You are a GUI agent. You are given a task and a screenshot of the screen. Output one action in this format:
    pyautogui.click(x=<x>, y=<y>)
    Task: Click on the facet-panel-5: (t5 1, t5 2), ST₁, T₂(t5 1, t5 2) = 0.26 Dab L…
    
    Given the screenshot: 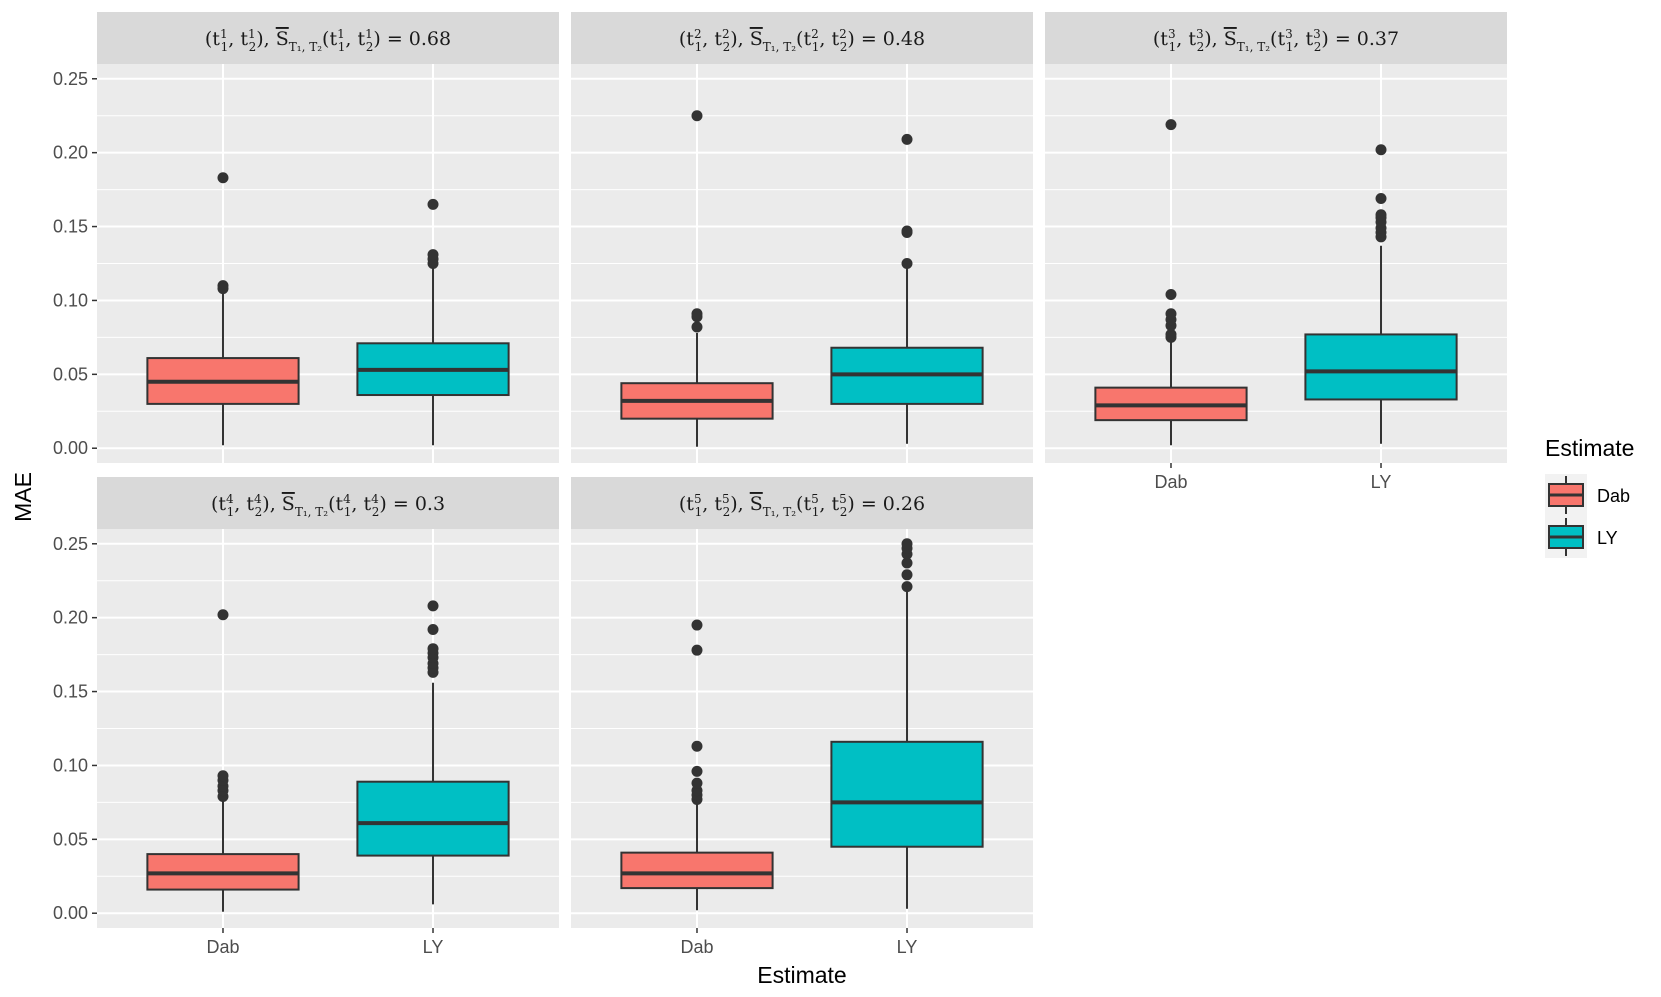 What is the action you would take?
    pyautogui.click(x=802, y=717)
    